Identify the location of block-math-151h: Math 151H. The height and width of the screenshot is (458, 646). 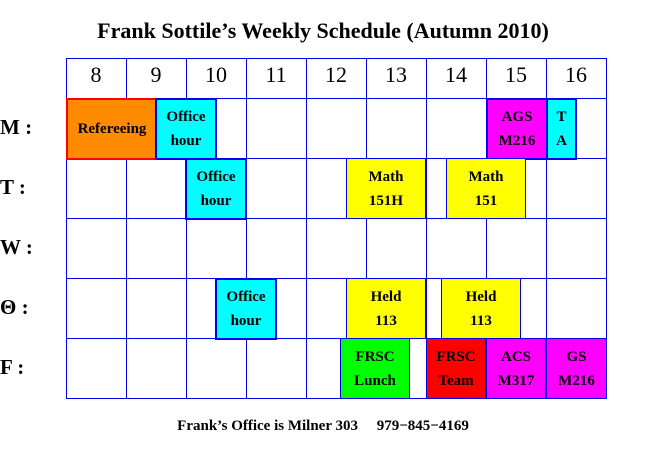
(386, 188).